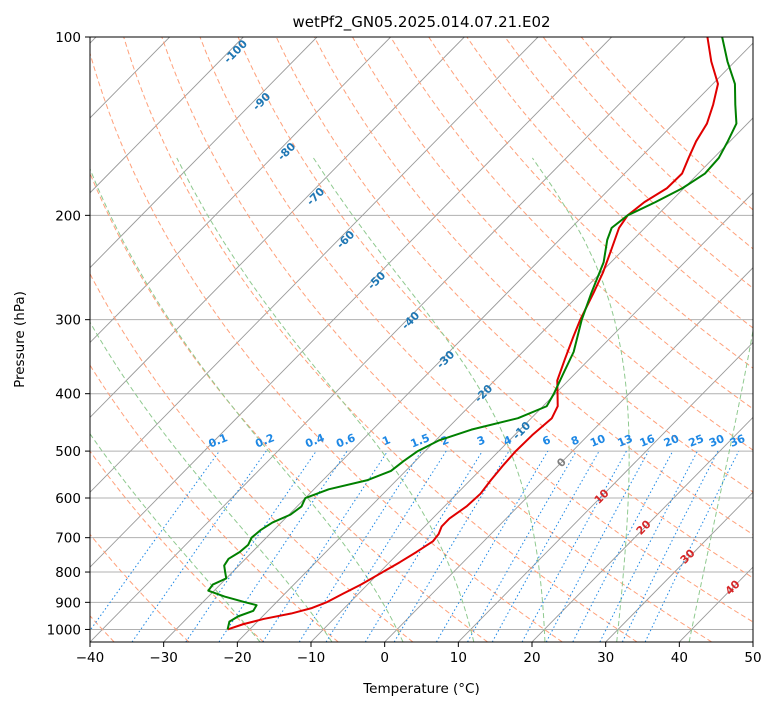 The width and height of the screenshot is (775, 708). What do you see at coordinates (235, 51) in the screenshot?
I see `isotherm-label: -100` at bounding box center [235, 51].